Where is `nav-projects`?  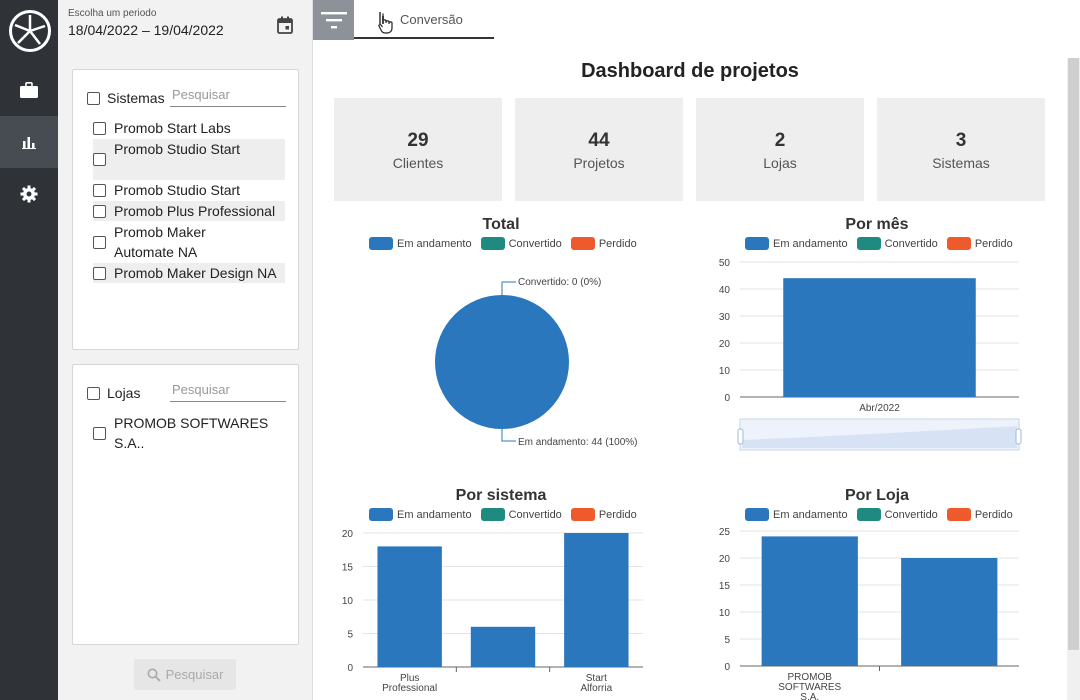 nav-projects is located at coordinates (29, 90).